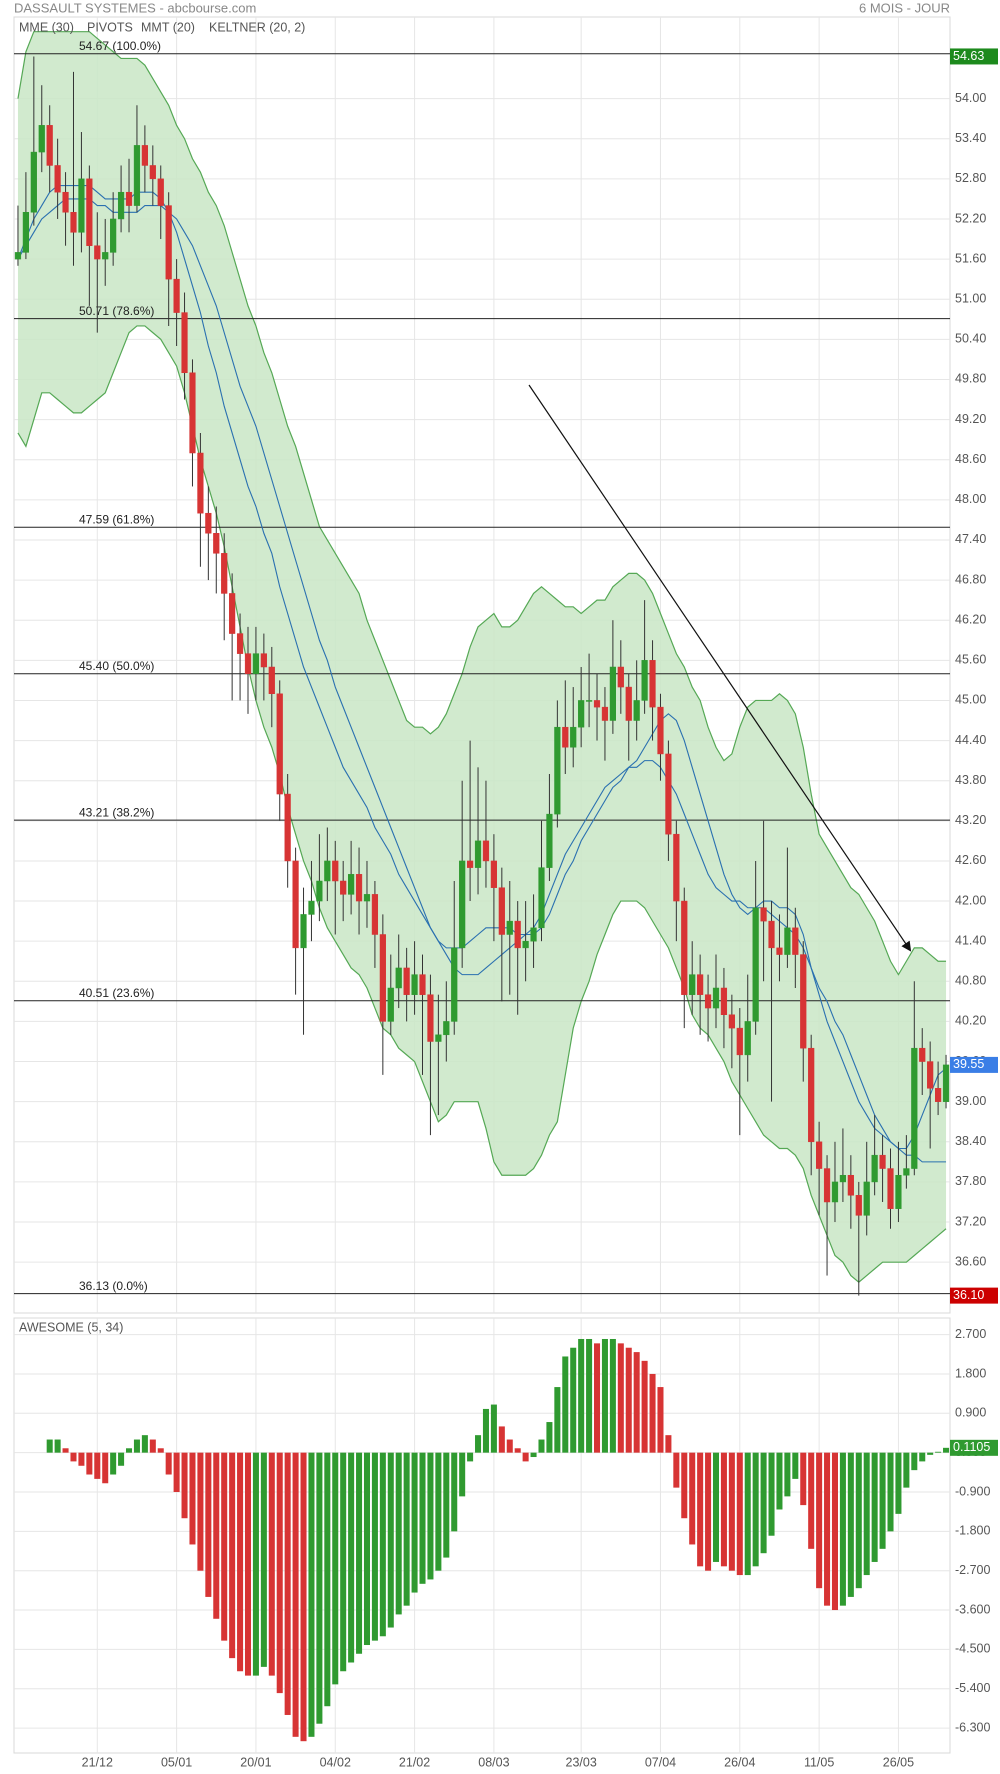 The width and height of the screenshot is (1000, 1774). I want to click on y-tick-label: 46.80, so click(970, 579).